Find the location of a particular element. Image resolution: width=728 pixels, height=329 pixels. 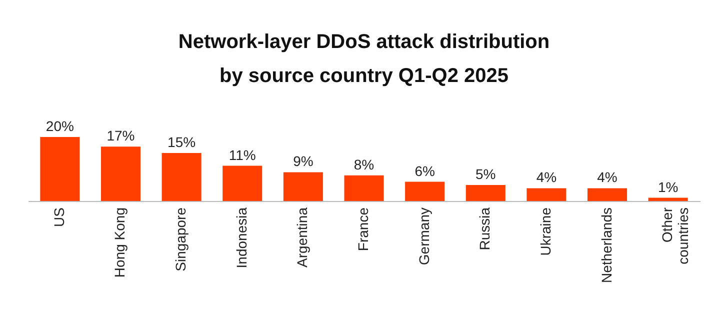

data-label: 5% is located at coordinates (486, 174).